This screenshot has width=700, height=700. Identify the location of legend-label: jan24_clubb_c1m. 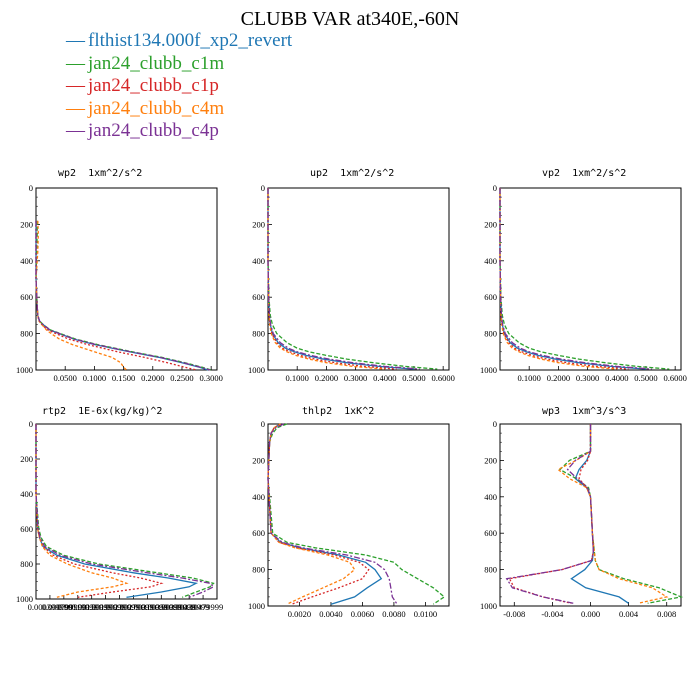
(156, 63).